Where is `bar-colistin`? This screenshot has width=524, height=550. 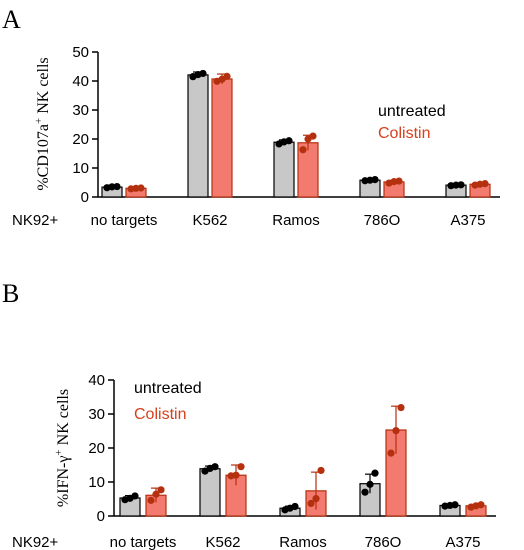
bar-colistin is located at coordinates (222, 138).